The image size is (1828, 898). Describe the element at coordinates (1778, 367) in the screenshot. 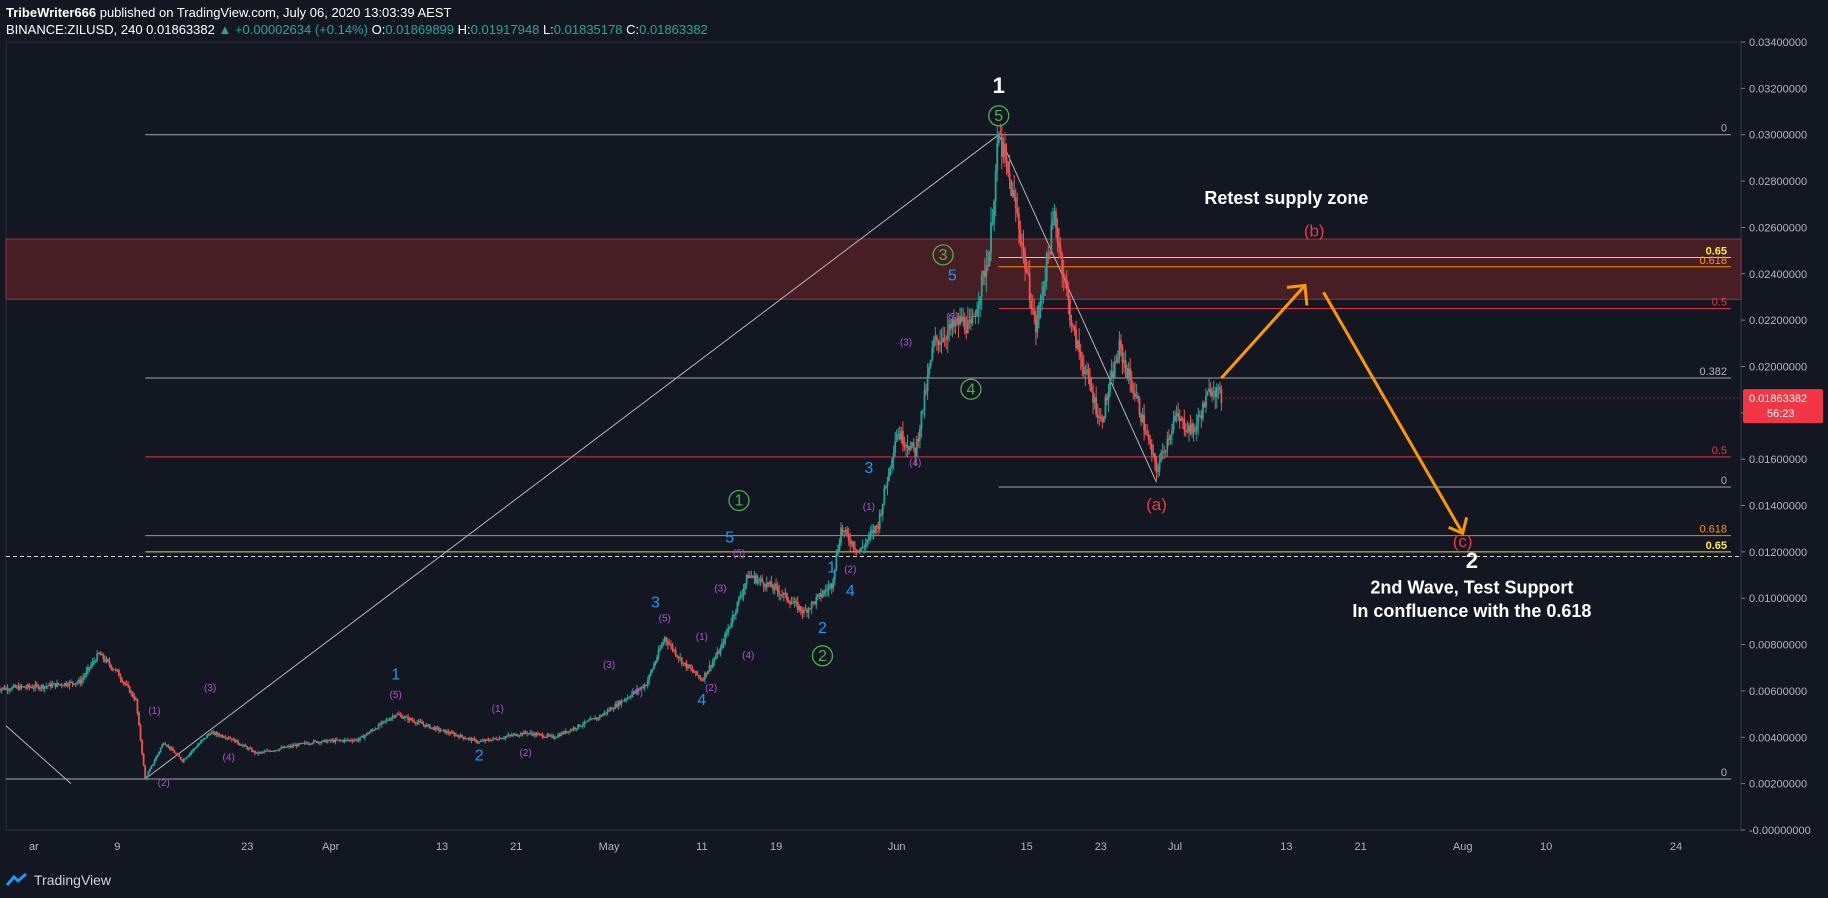

I see `price-tick-label: 0.02000000` at that location.